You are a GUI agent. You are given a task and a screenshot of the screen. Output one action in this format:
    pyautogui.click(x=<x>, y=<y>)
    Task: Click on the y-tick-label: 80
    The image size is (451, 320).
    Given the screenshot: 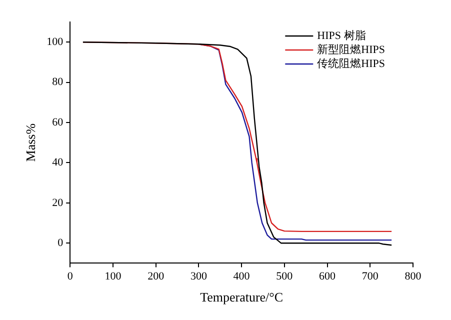 What is the action you would take?
    pyautogui.click(x=58, y=82)
    